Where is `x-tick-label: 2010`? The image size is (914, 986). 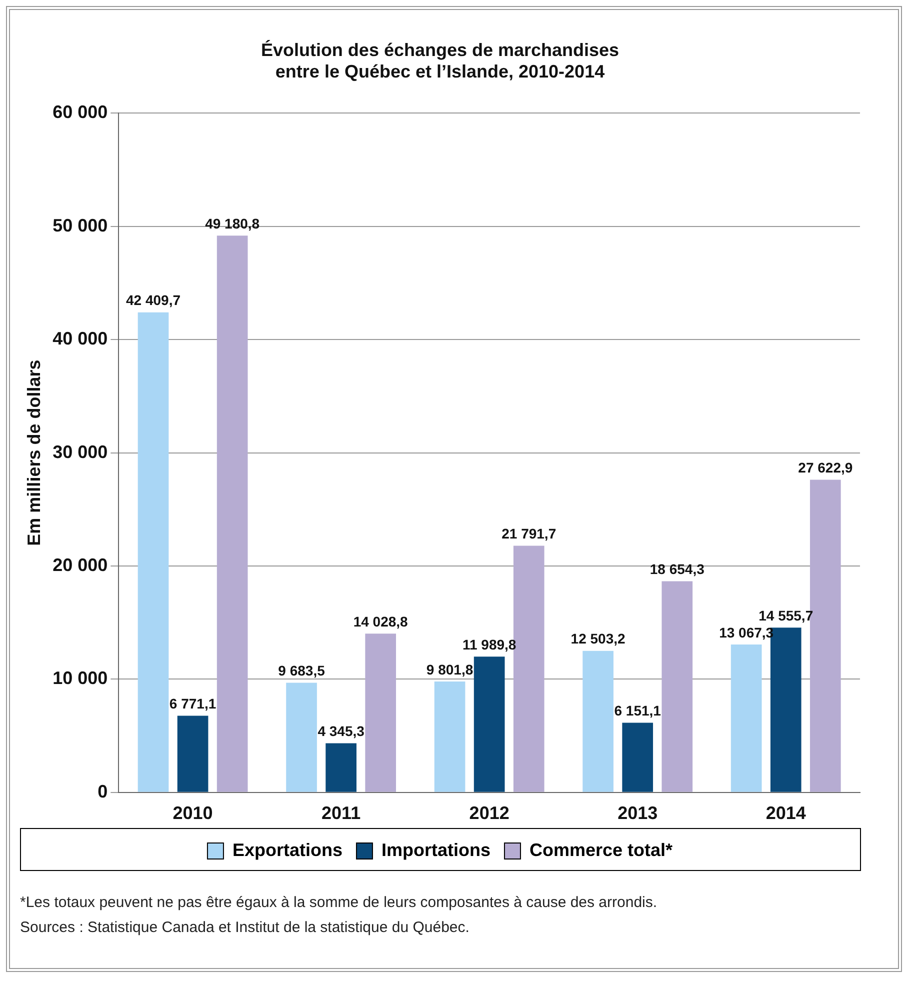 x-tick-label: 2010 is located at coordinates (192, 813).